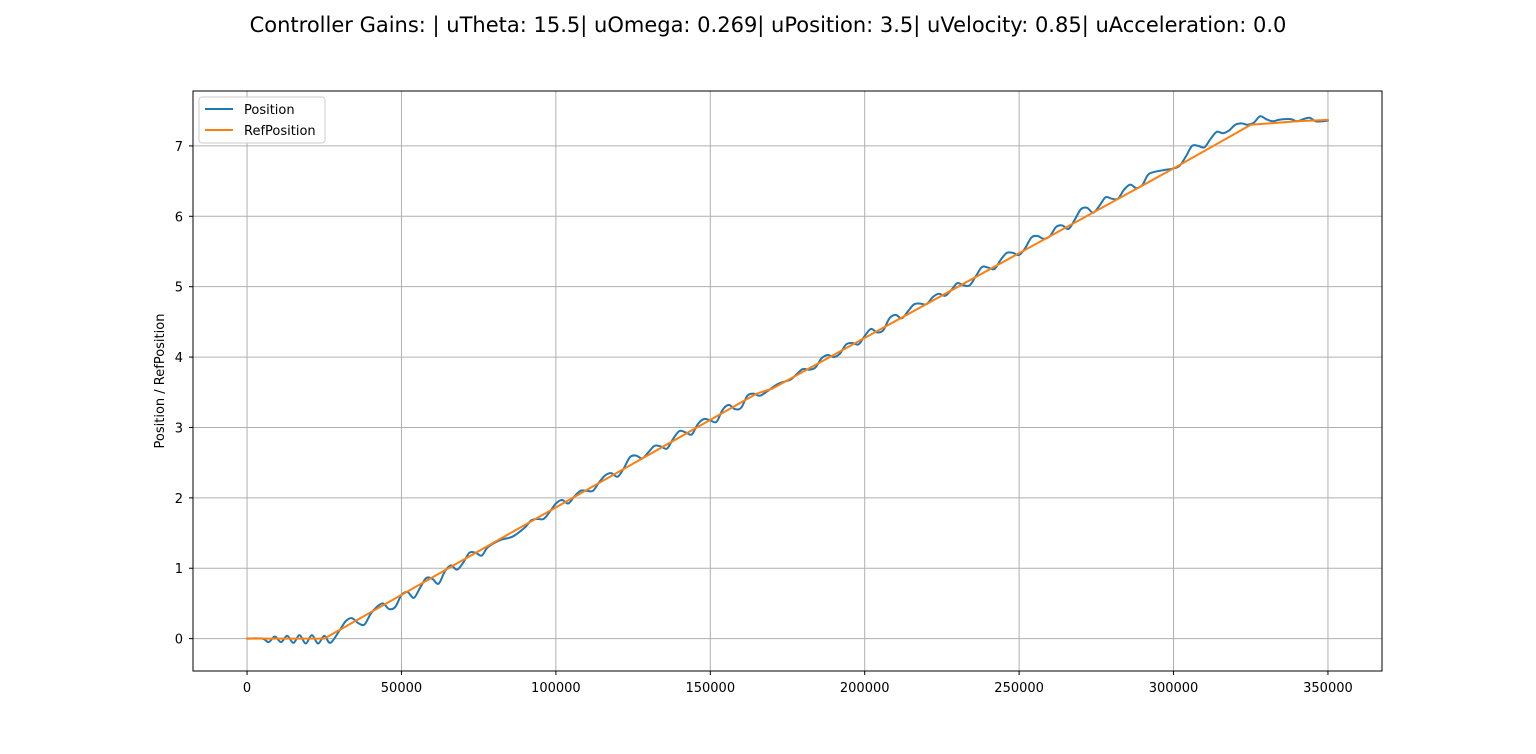 This screenshot has height=754, width=1536. What do you see at coordinates (179, 358) in the screenshot?
I see `y-tick-label: 4` at bounding box center [179, 358].